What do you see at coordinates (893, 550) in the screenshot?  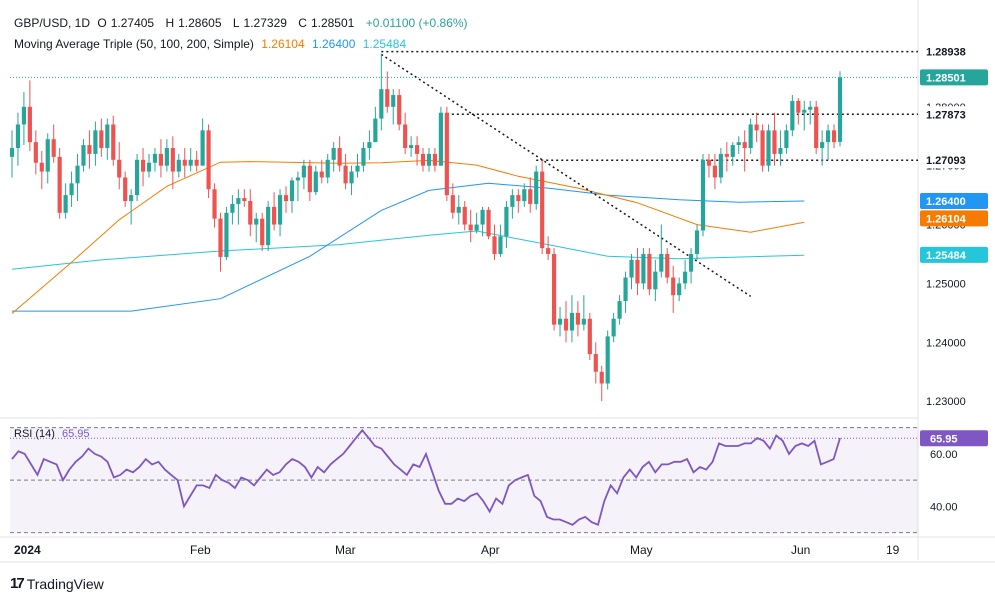 I see `x-tick-label: 19` at bounding box center [893, 550].